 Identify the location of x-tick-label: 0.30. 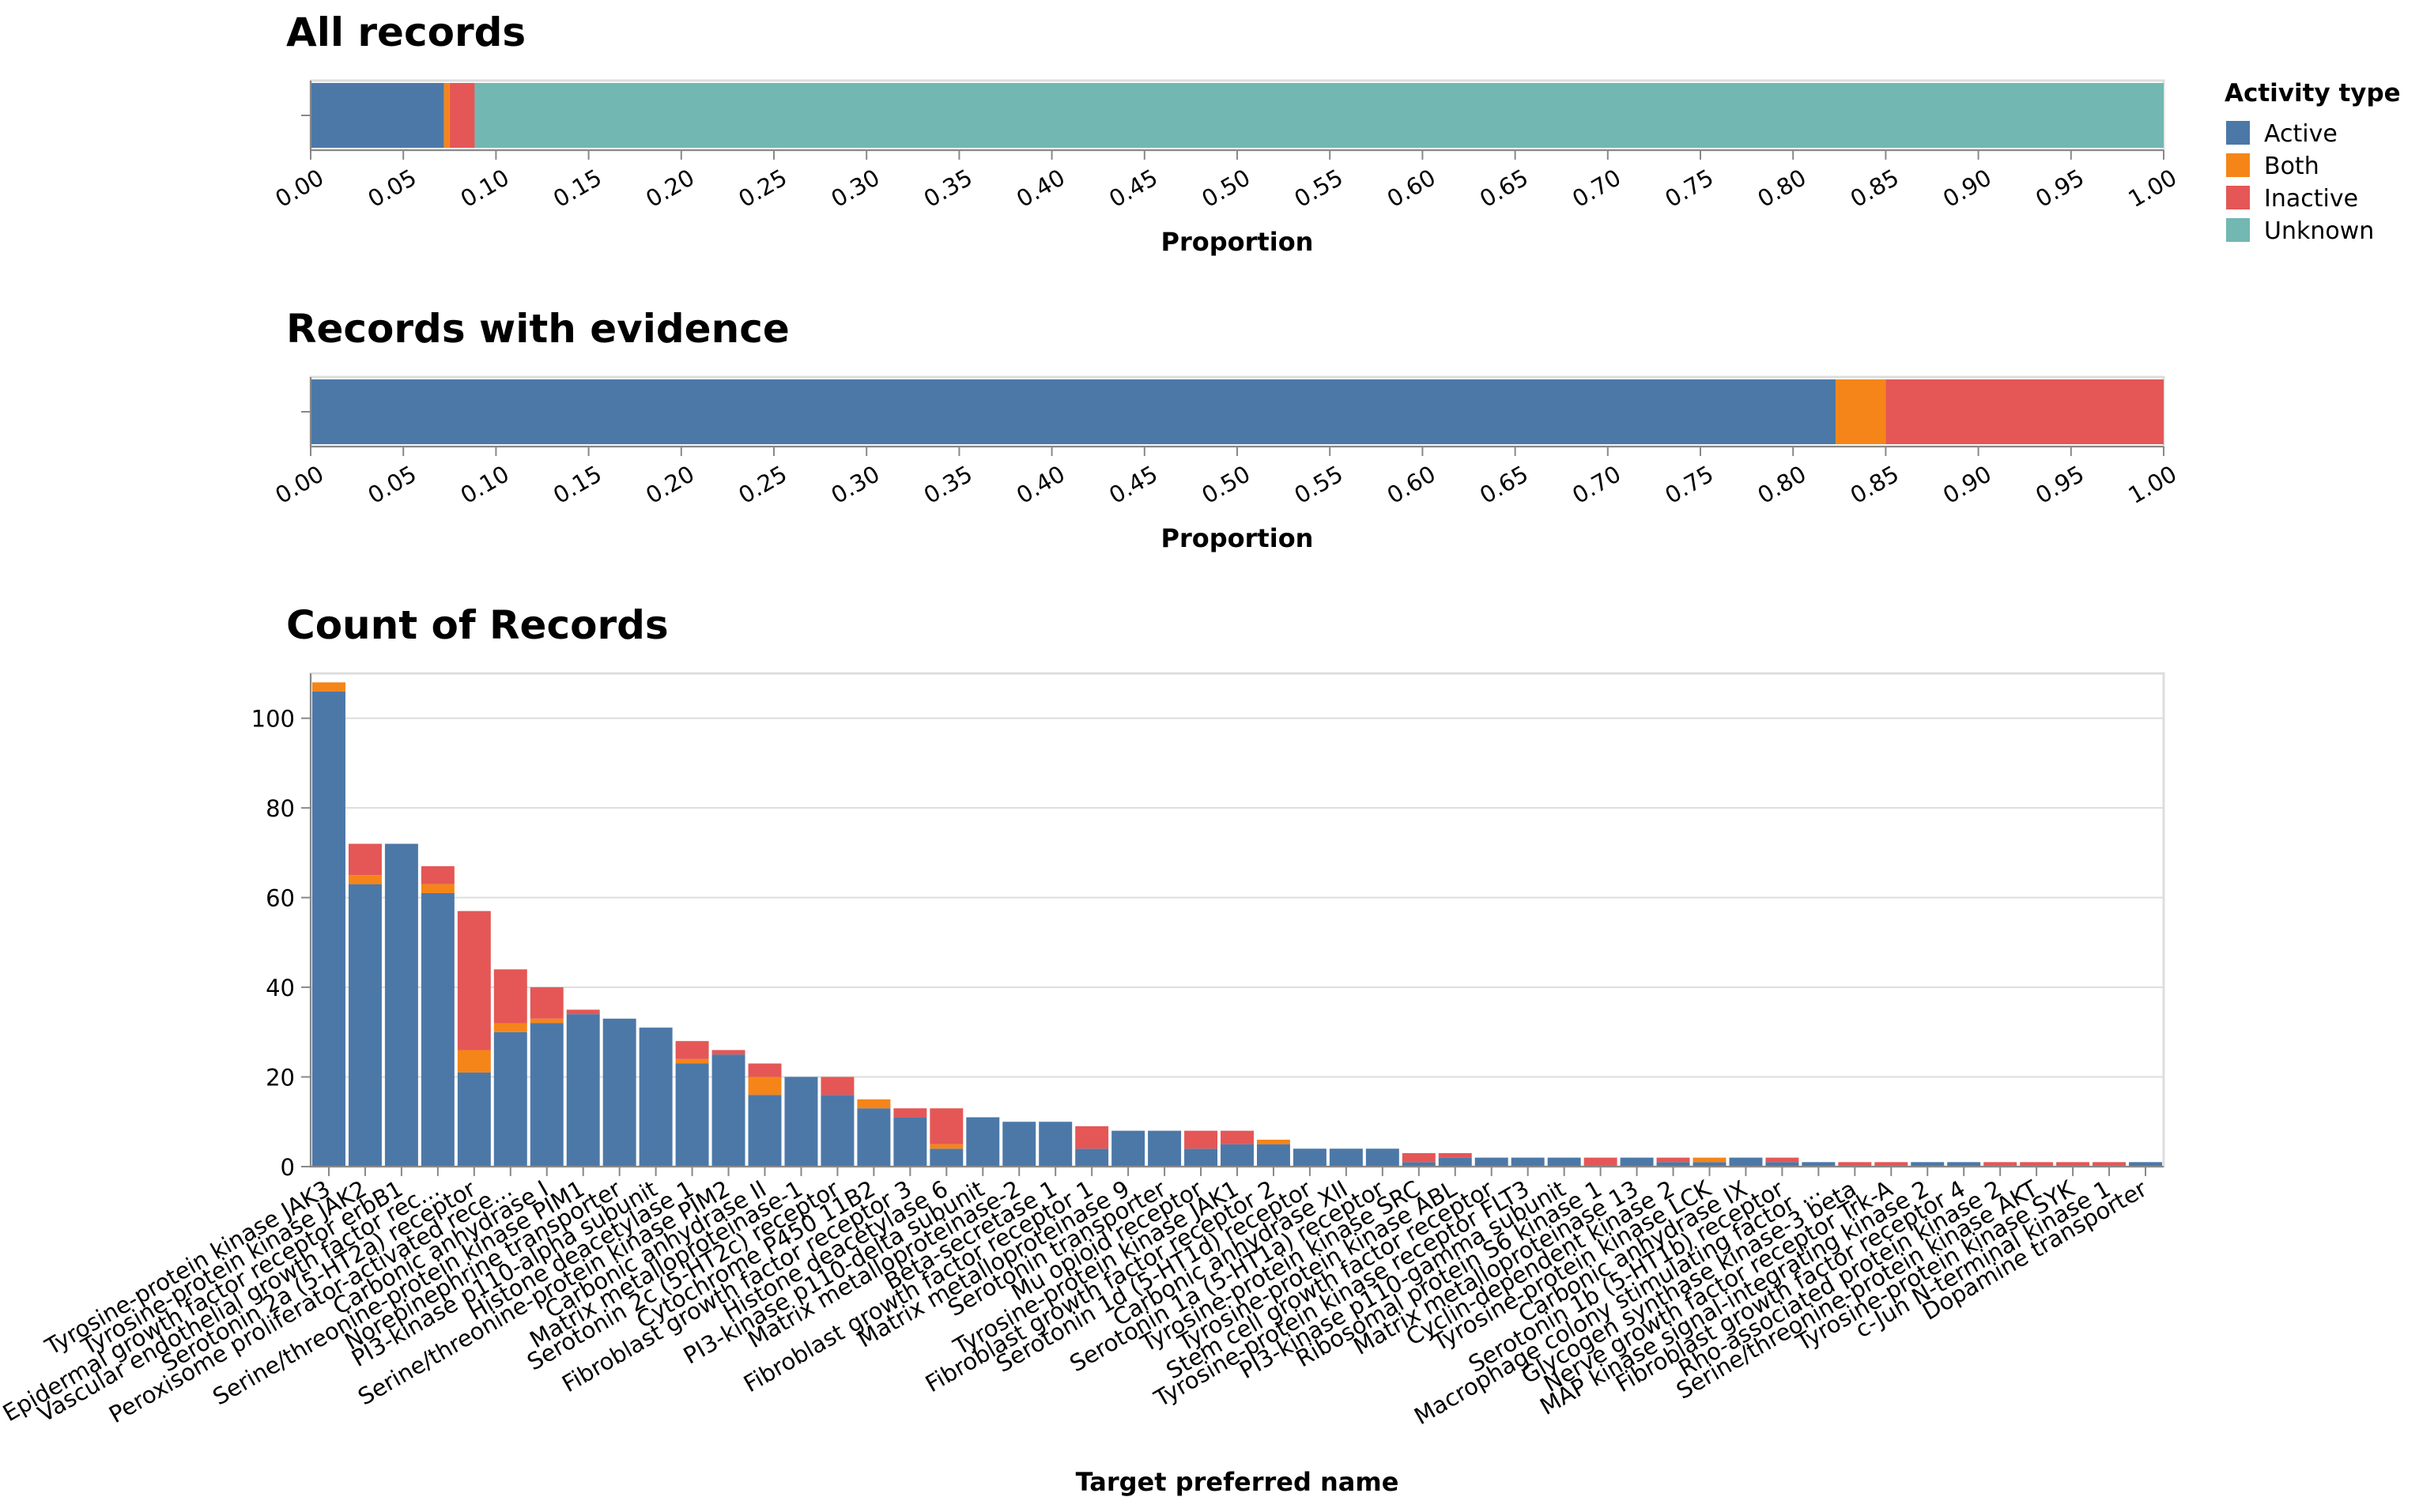
(856, 484).